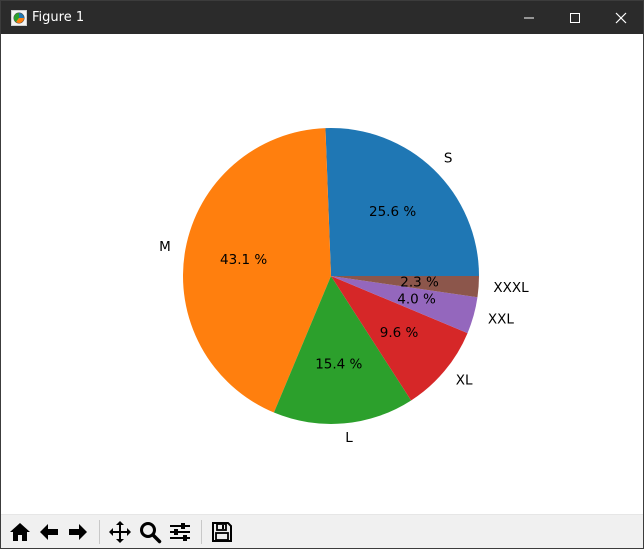 The height and width of the screenshot is (549, 644). What do you see at coordinates (501, 319) in the screenshot?
I see `category-label: XXL` at bounding box center [501, 319].